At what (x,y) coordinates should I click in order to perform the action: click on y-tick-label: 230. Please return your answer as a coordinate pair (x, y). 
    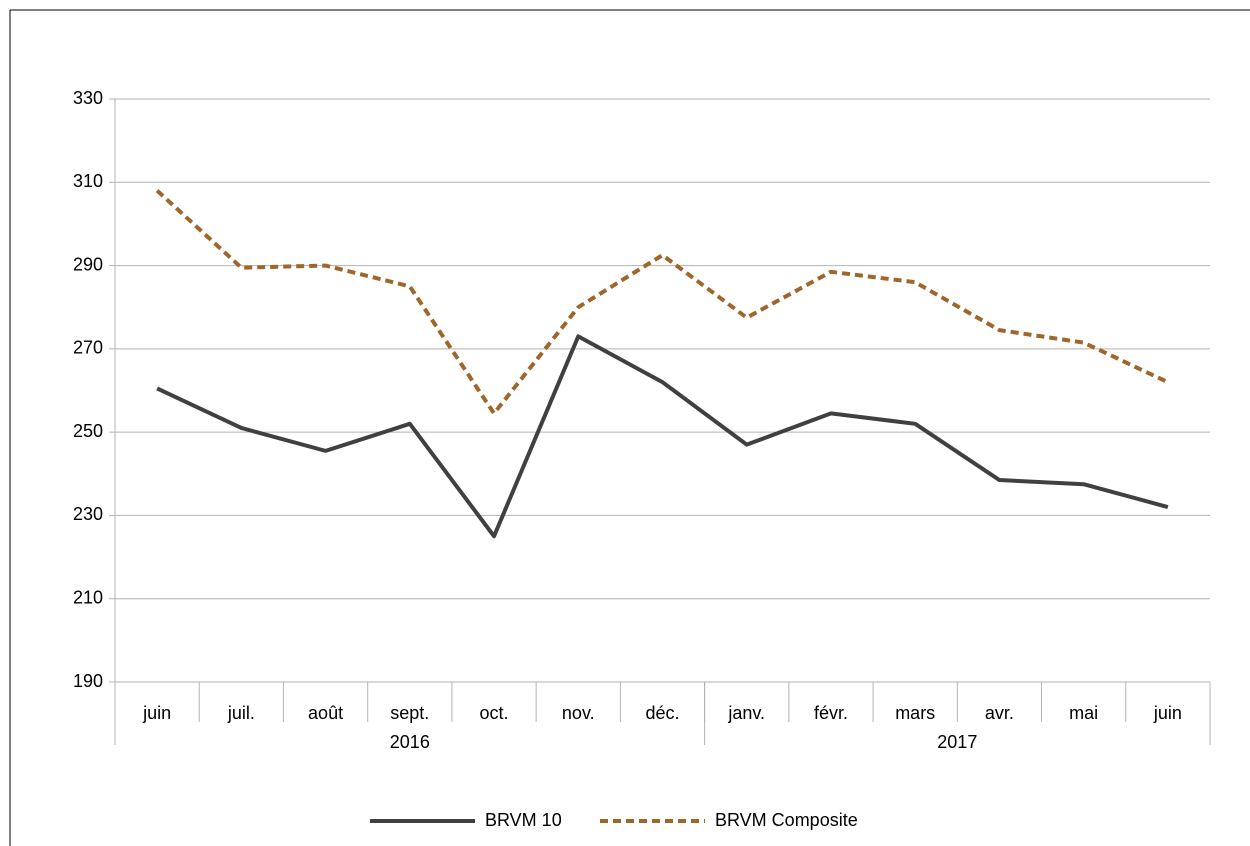
    Looking at the image, I should click on (88, 514).